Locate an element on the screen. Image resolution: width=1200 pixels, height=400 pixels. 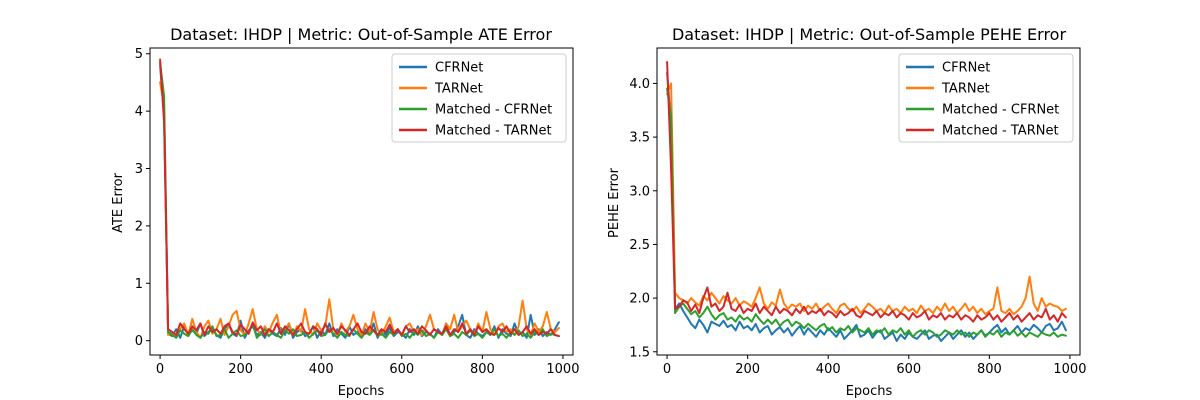
chart-2-ytick-label: 2.5 is located at coordinates (639, 245).